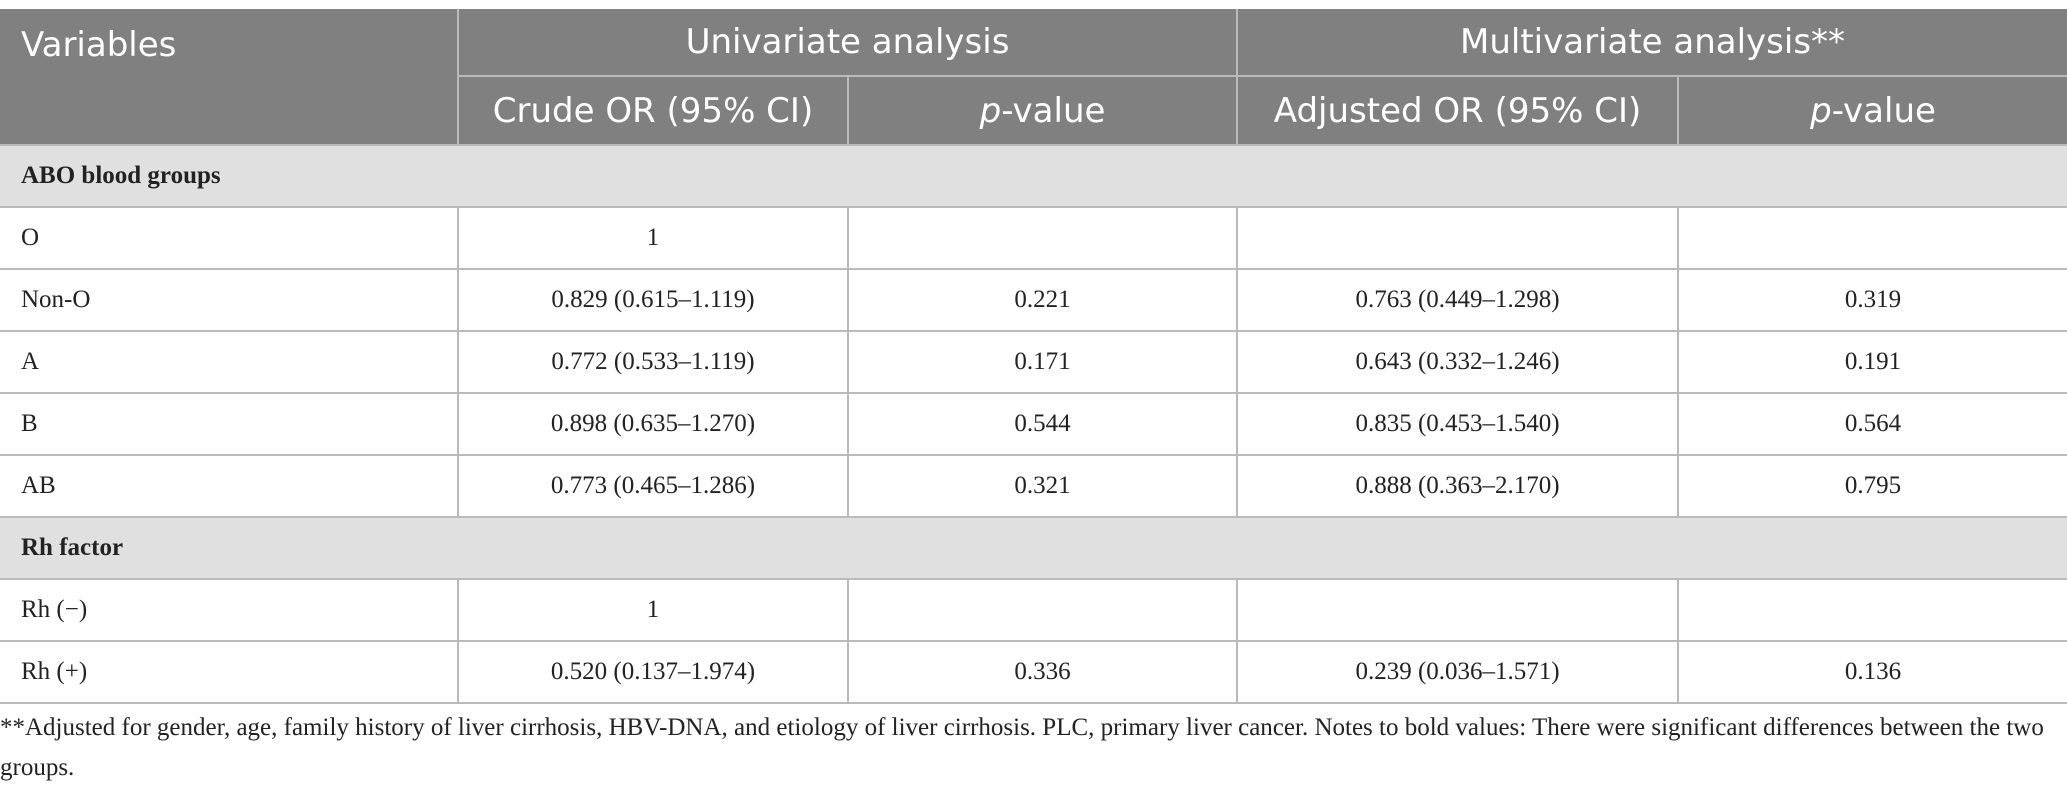  Describe the element at coordinates (229, 238) in the screenshot. I see `variable-cell: O` at that location.